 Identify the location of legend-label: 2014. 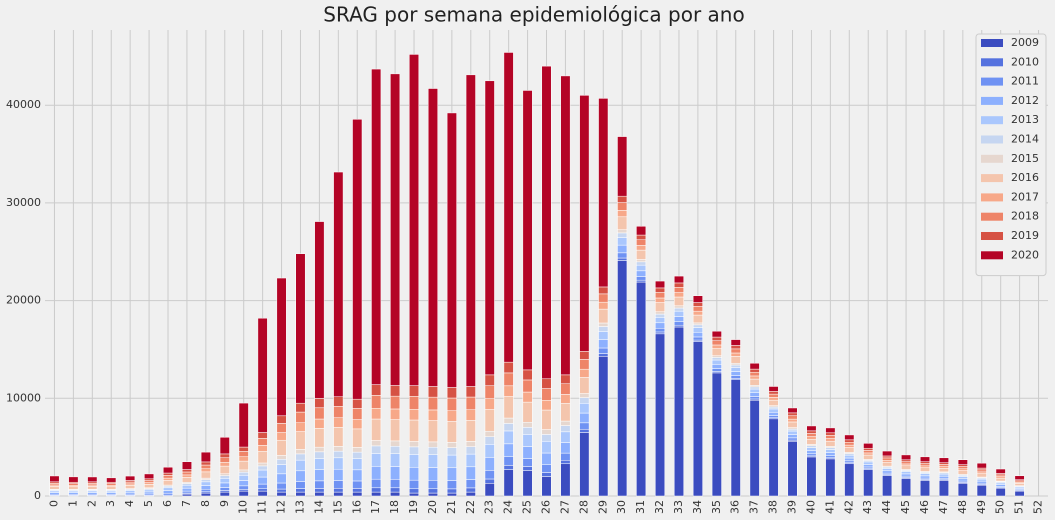
(1025, 139).